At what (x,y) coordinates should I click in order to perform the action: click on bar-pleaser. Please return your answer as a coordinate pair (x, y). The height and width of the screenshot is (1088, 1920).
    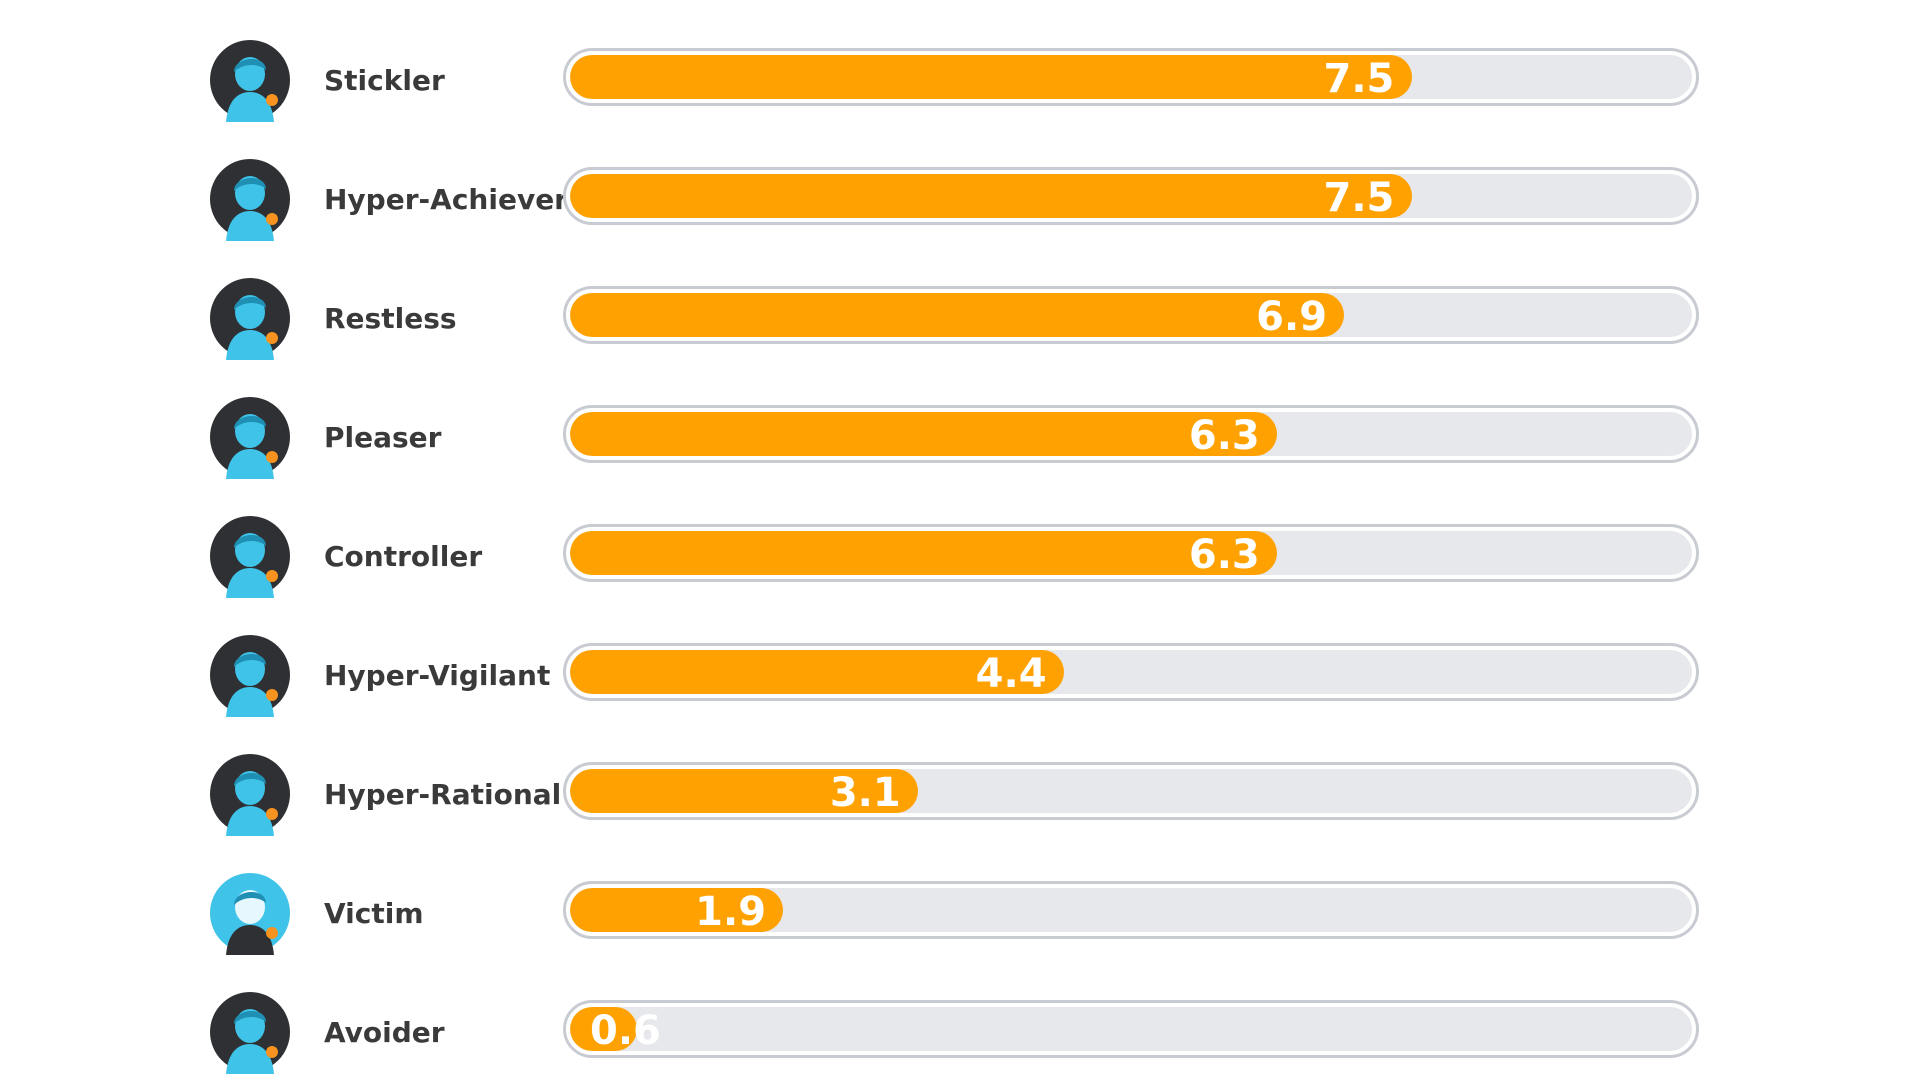
    Looking at the image, I should click on (923, 434).